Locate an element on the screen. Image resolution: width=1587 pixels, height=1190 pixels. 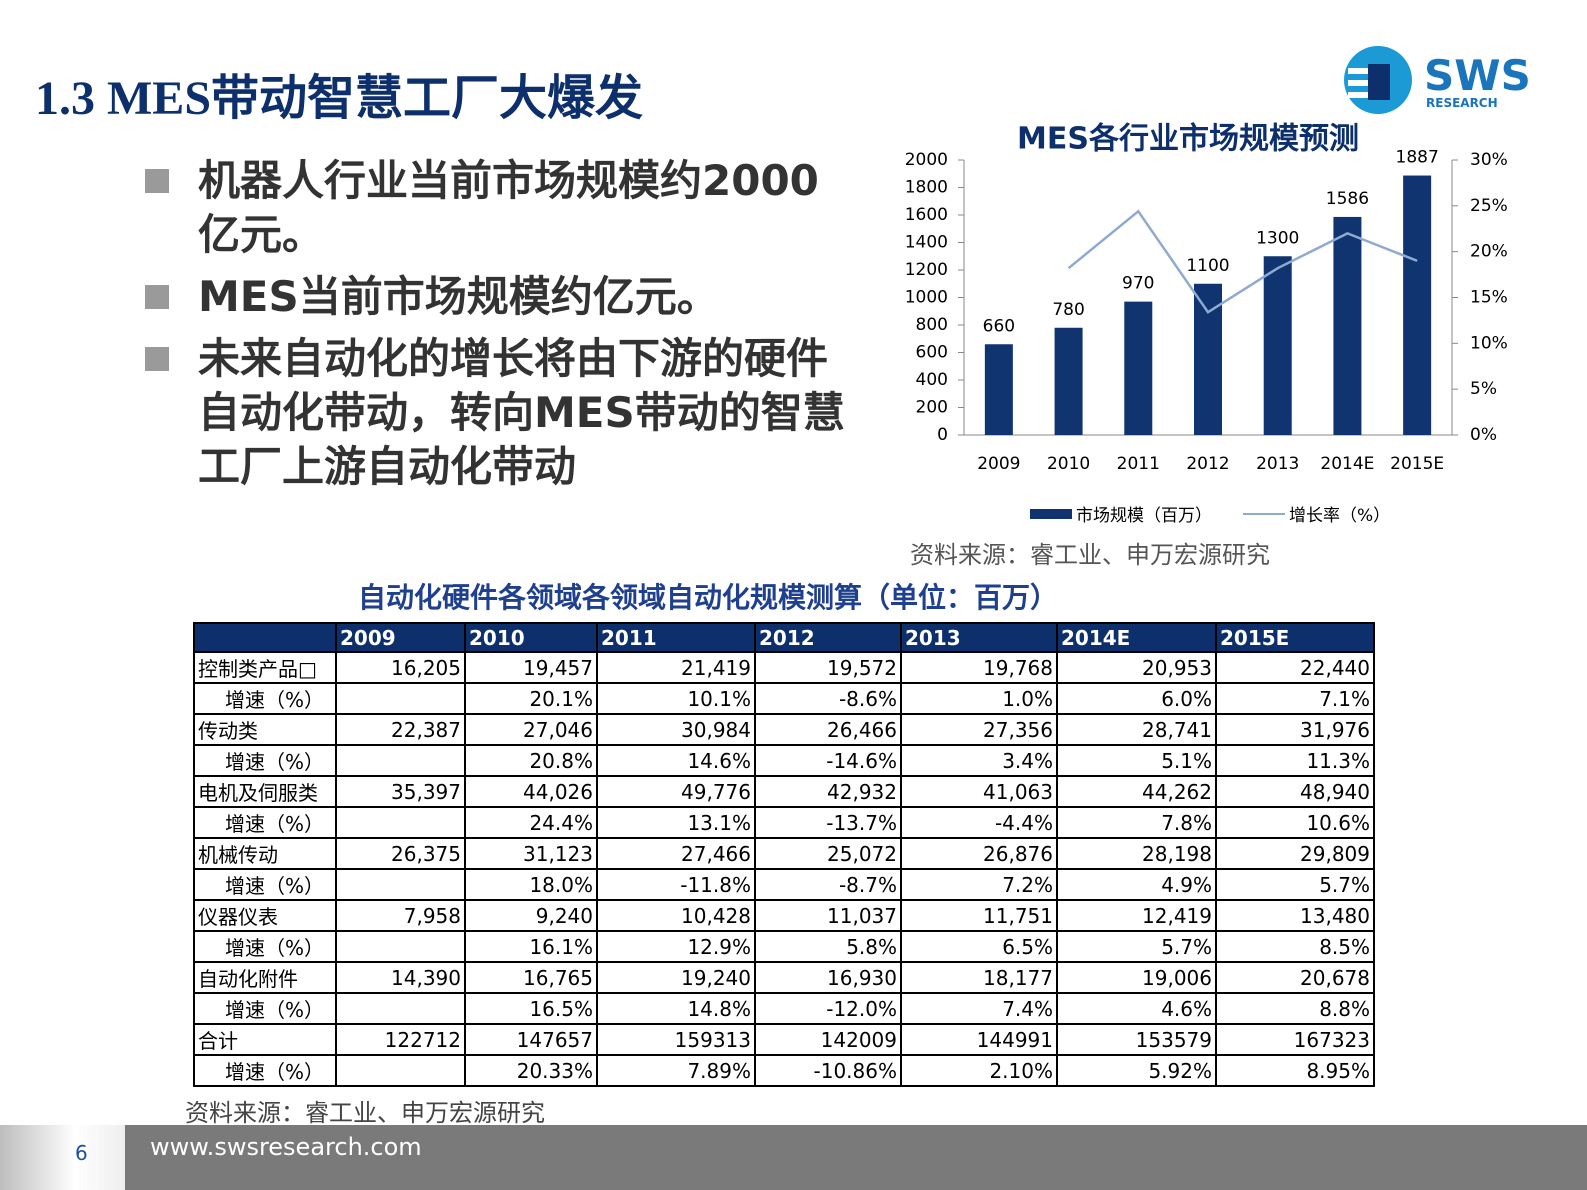
table-row: 增速（%） 24.4% 13.1% -13.7% -4.4% 7.8% 10.6% is located at coordinates (784, 822).